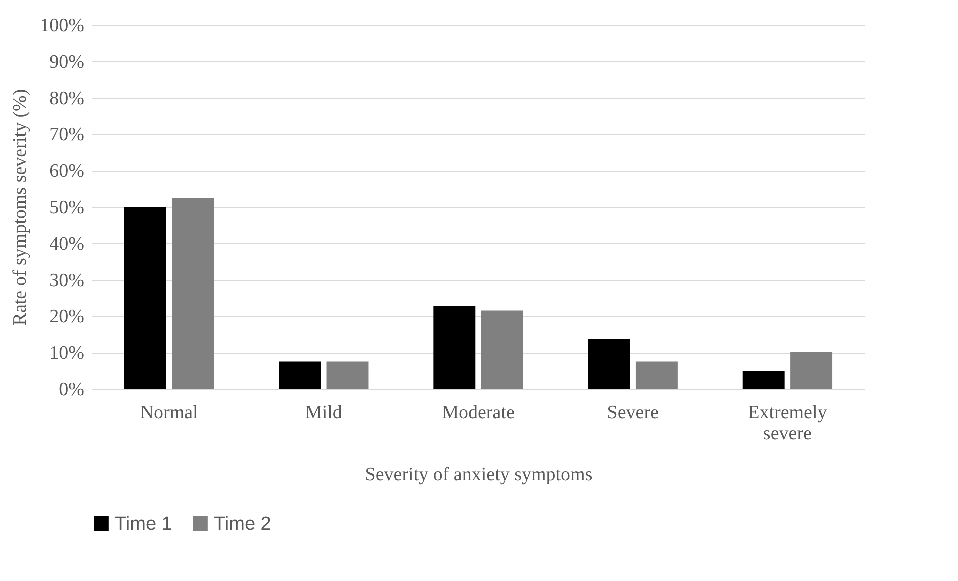 The width and height of the screenshot is (958, 581). I want to click on y-tick-label: 30%, so click(67, 281).